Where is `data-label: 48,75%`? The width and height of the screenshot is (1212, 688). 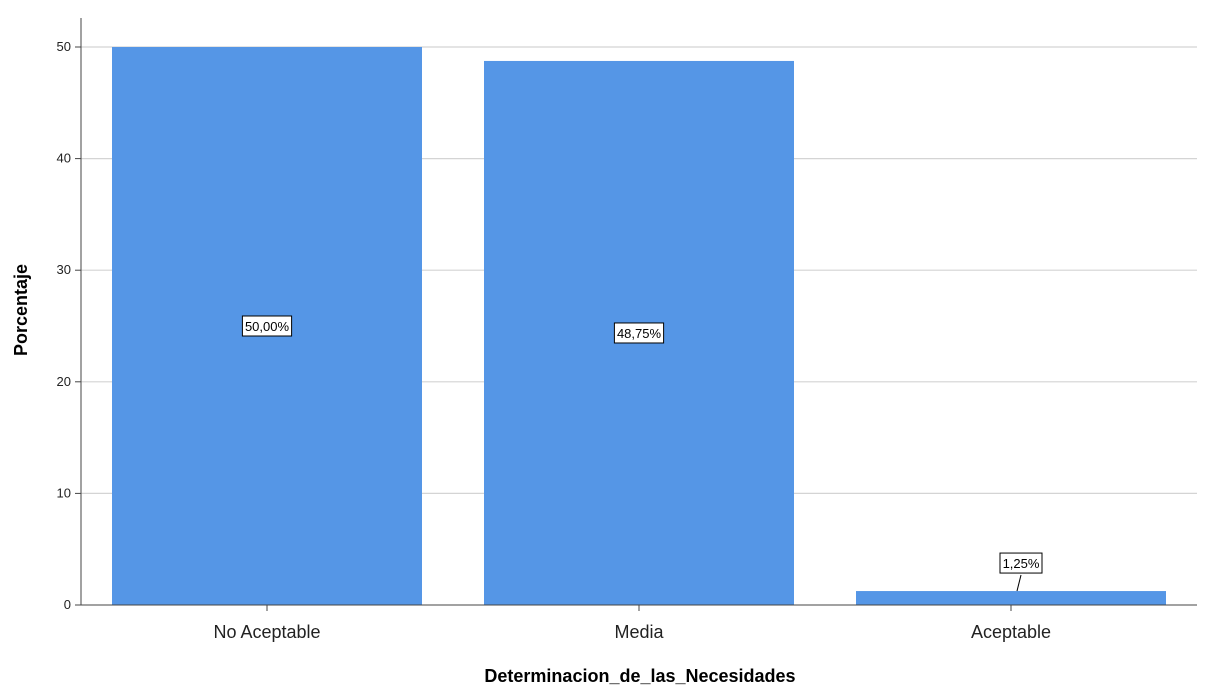 data-label: 48,75% is located at coordinates (639, 333).